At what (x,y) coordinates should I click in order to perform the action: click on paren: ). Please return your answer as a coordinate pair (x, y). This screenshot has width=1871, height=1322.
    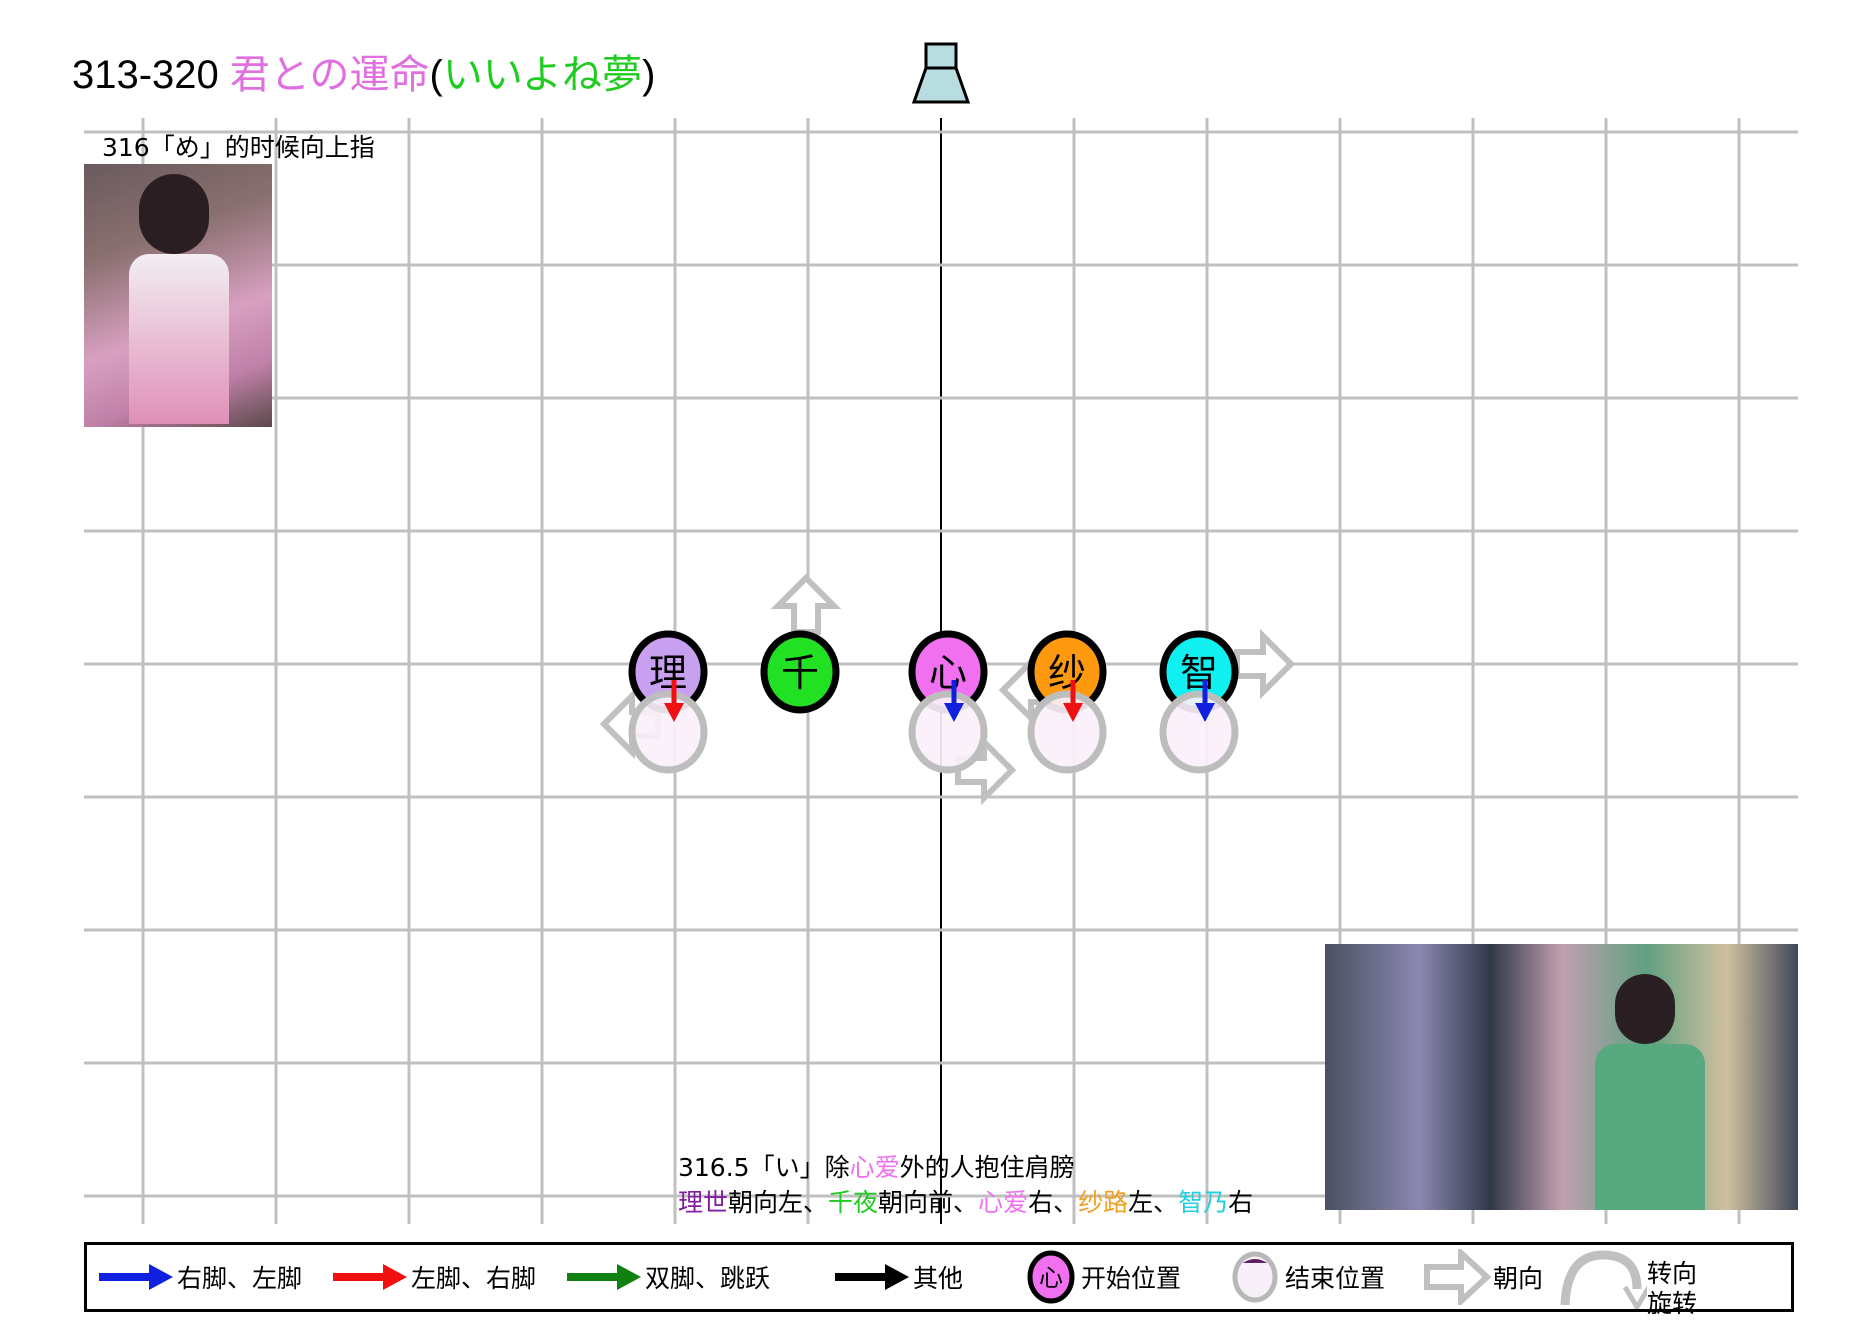
    Looking at the image, I should click on (649, 75).